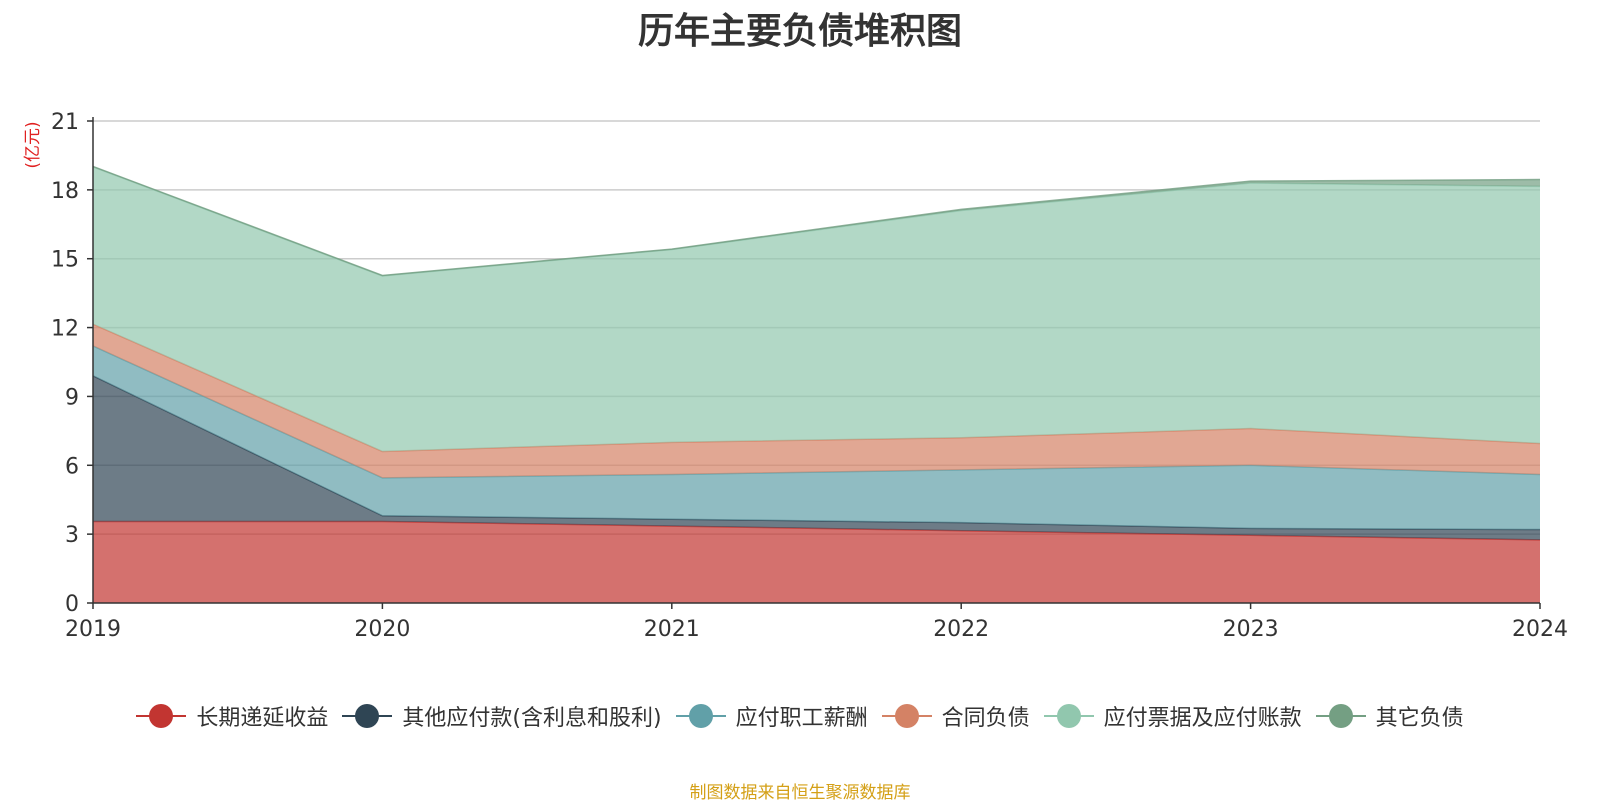 The image size is (1600, 803). Describe the element at coordinates (93, 629) in the screenshot. I see `x-tick-label: 2019` at that location.